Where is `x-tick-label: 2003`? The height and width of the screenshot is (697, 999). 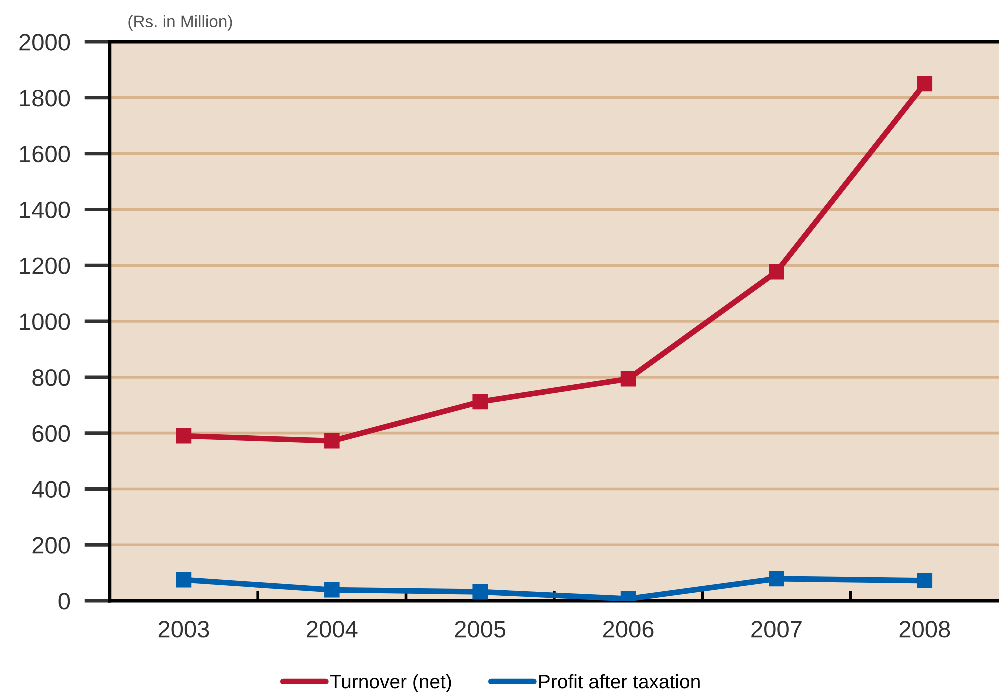
x-tick-label: 2003 is located at coordinates (184, 629).